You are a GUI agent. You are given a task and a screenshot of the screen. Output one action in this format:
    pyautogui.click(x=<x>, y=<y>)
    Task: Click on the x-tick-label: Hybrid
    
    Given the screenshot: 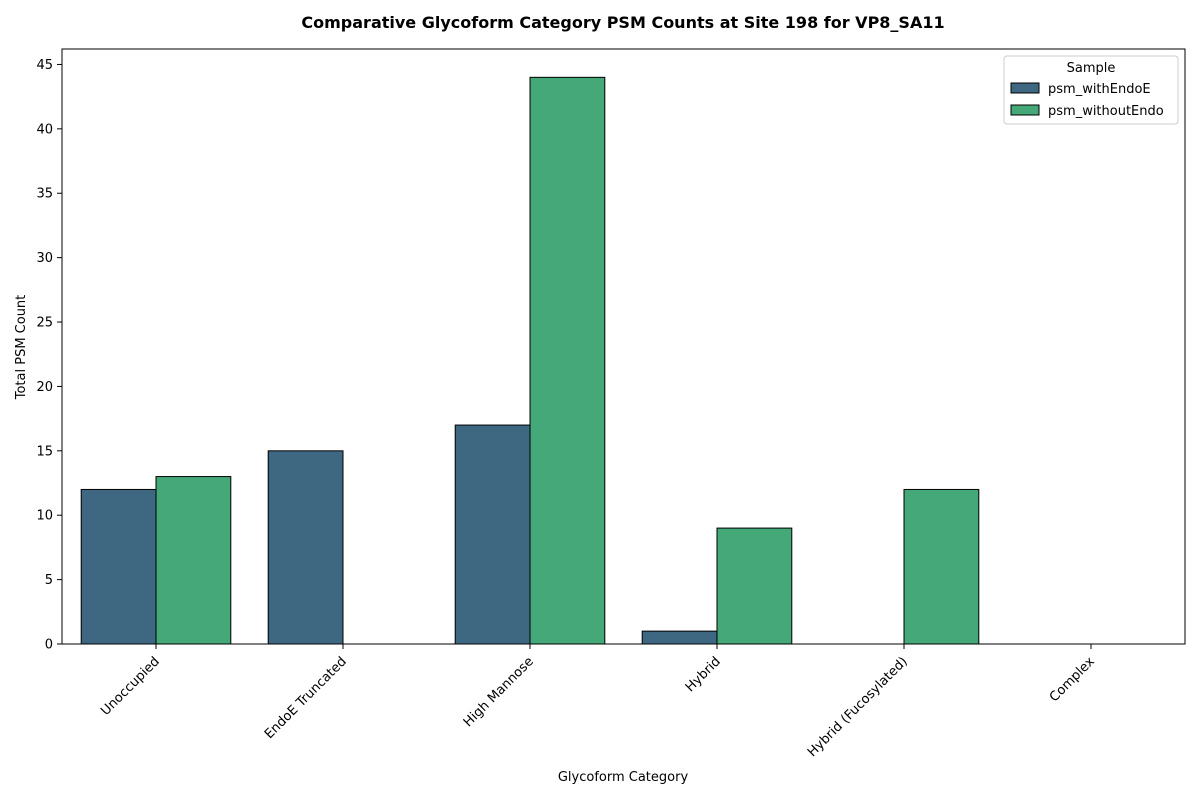 What is the action you would take?
    pyautogui.click(x=703, y=674)
    